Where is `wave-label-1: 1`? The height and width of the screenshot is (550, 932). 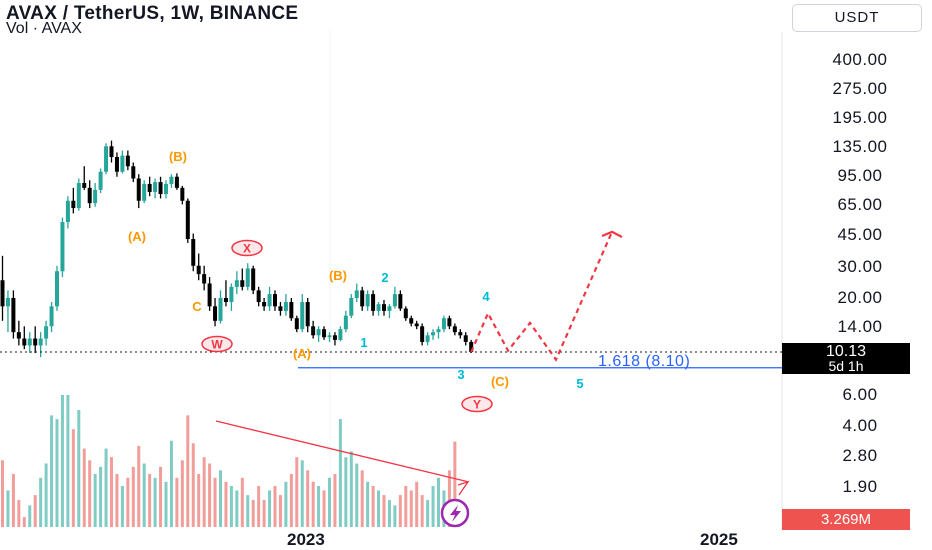 wave-label-1: 1 is located at coordinates (363, 342).